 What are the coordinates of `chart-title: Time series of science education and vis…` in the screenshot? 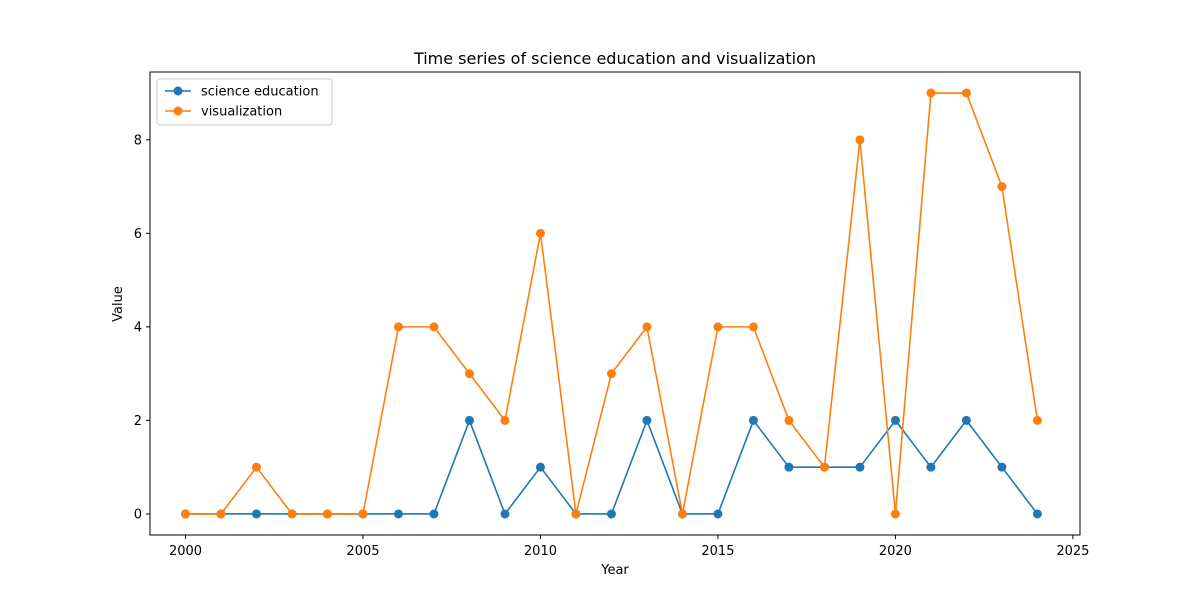 It's located at (614, 58).